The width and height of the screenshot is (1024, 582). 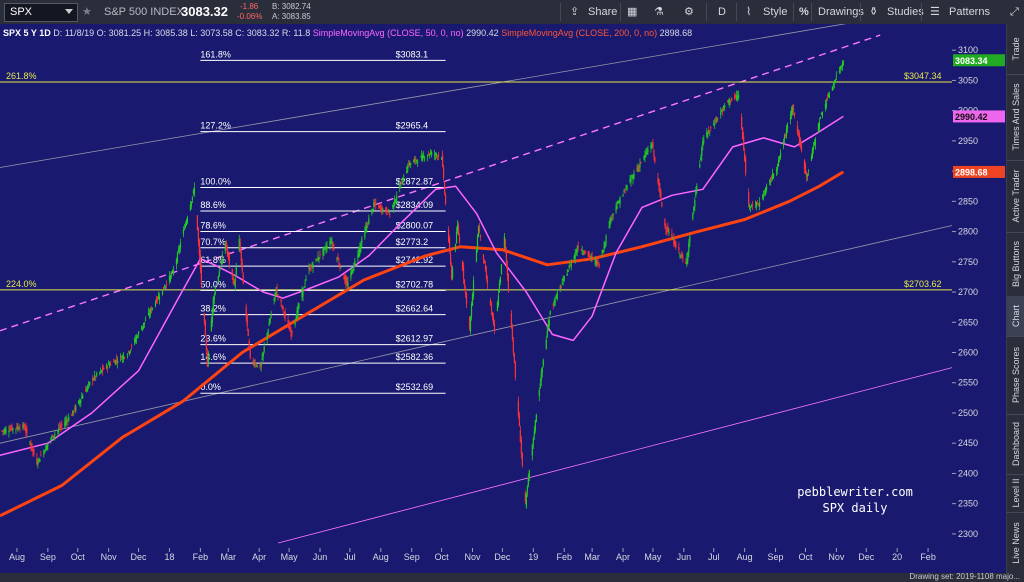 I want to click on x-tick-label: Feb, so click(x=201, y=557).